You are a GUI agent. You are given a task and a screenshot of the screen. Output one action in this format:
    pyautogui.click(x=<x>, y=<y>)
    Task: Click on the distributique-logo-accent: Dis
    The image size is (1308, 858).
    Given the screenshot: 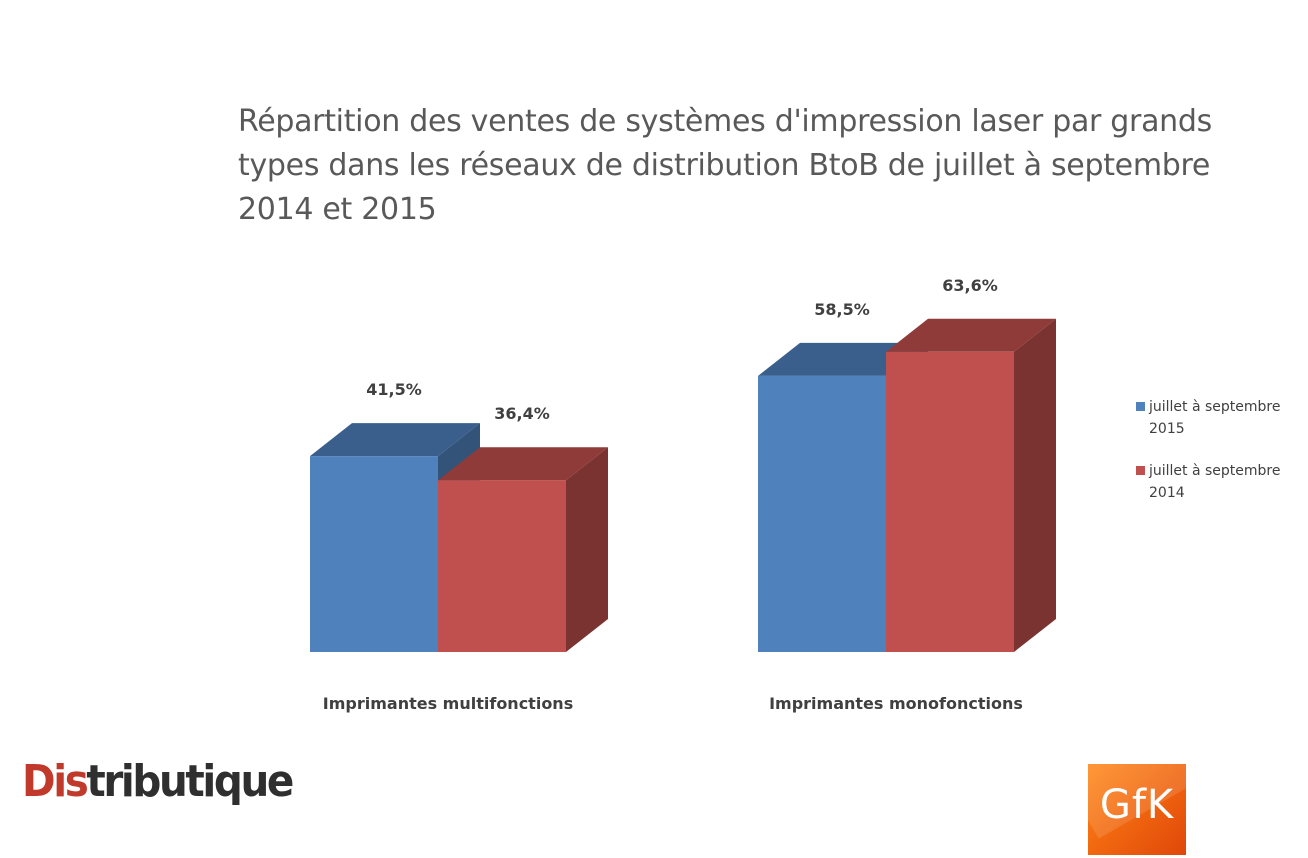 What is the action you would take?
    pyautogui.click(x=55, y=781)
    